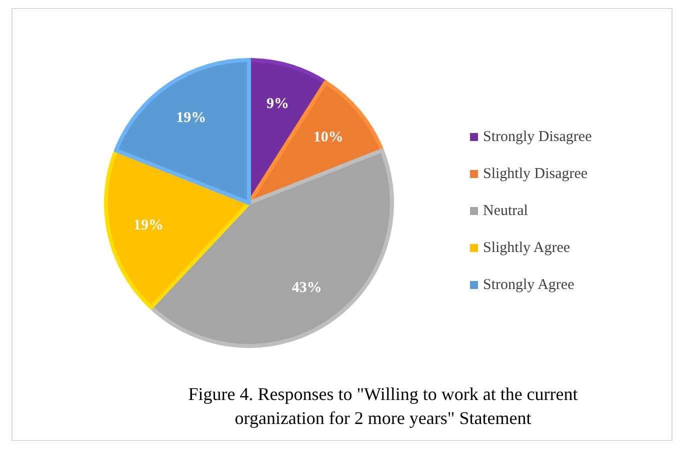 This screenshot has height=451, width=684. I want to click on caption: Figure 4. Responses to "Willing to work at the current organization for 2 more years" Statement, so click(383, 406).